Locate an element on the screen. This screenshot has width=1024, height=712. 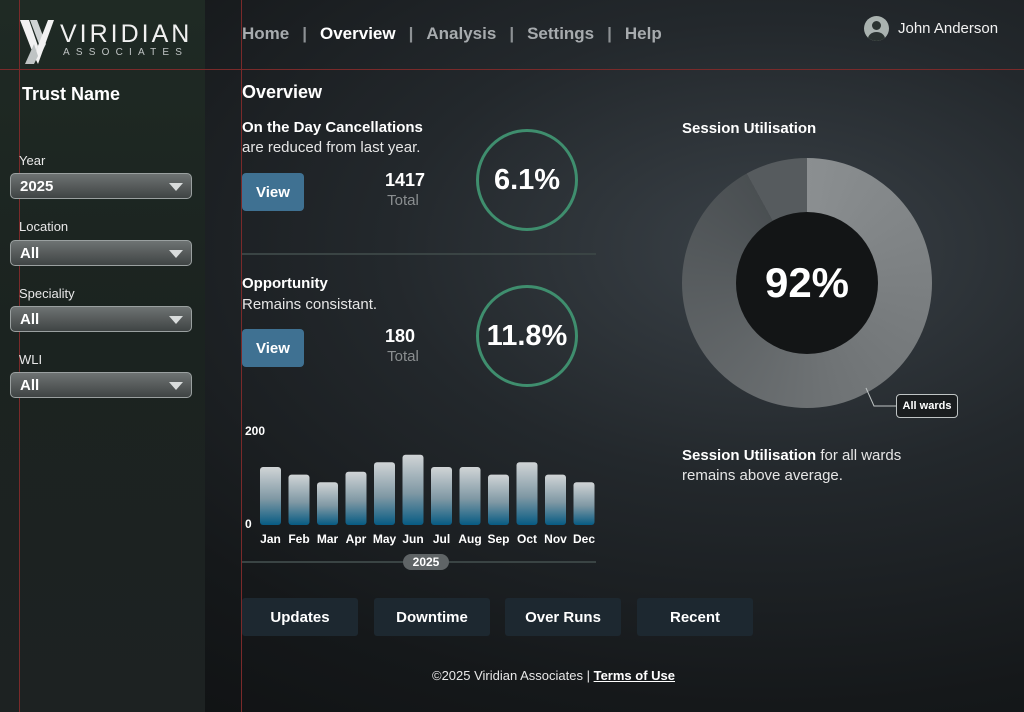
bar-jun is located at coordinates (413, 489).